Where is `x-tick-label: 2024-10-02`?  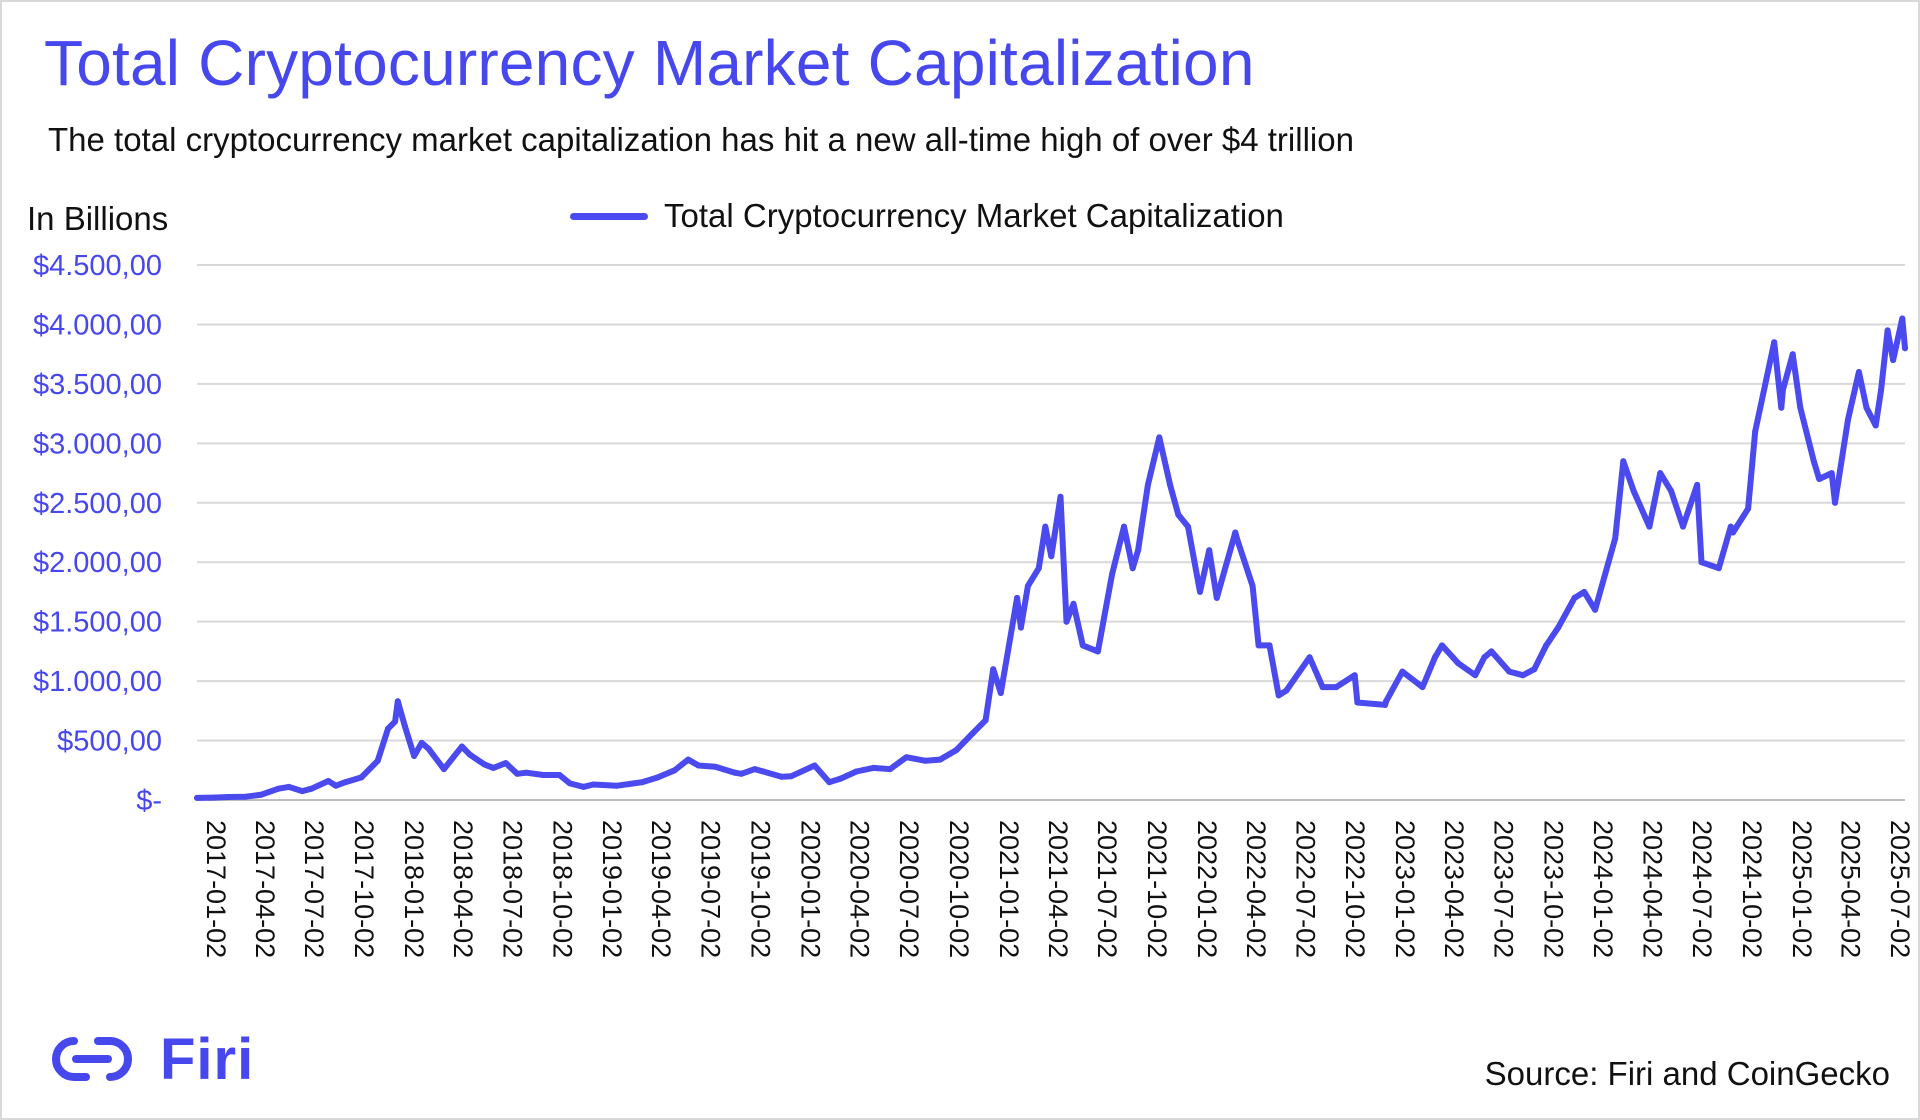 x-tick-label: 2024-10-02 is located at coordinates (1752, 889).